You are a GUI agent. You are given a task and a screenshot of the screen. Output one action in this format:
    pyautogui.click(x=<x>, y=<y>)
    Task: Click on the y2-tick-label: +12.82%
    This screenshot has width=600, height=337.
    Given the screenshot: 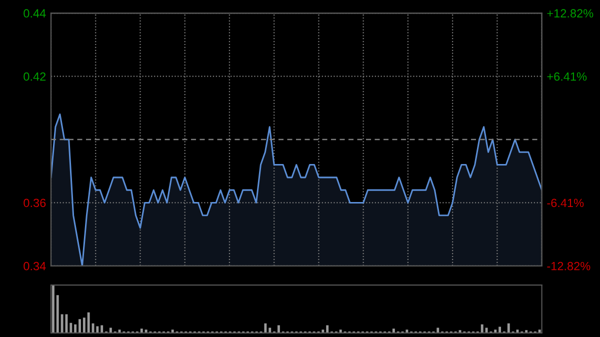 What is the action you would take?
    pyautogui.click(x=570, y=13)
    